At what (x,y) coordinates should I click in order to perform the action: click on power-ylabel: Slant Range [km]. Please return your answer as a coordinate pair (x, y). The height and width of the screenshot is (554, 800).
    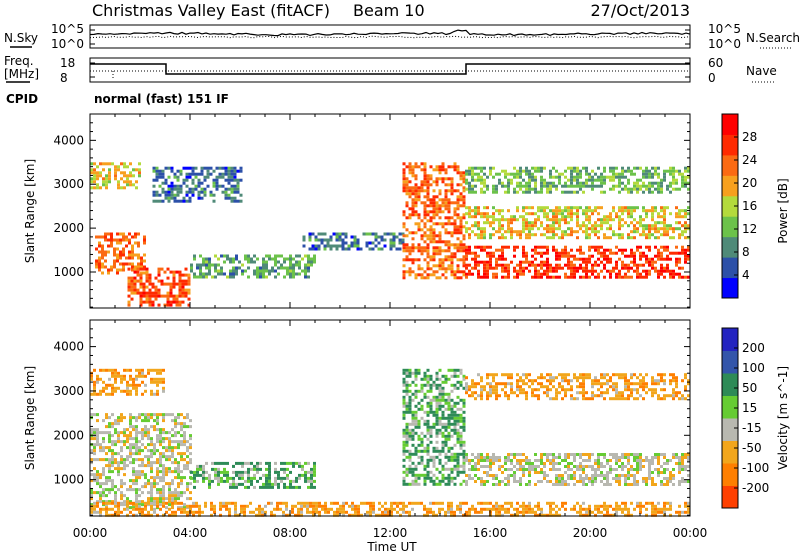
    Looking at the image, I should click on (30, 211).